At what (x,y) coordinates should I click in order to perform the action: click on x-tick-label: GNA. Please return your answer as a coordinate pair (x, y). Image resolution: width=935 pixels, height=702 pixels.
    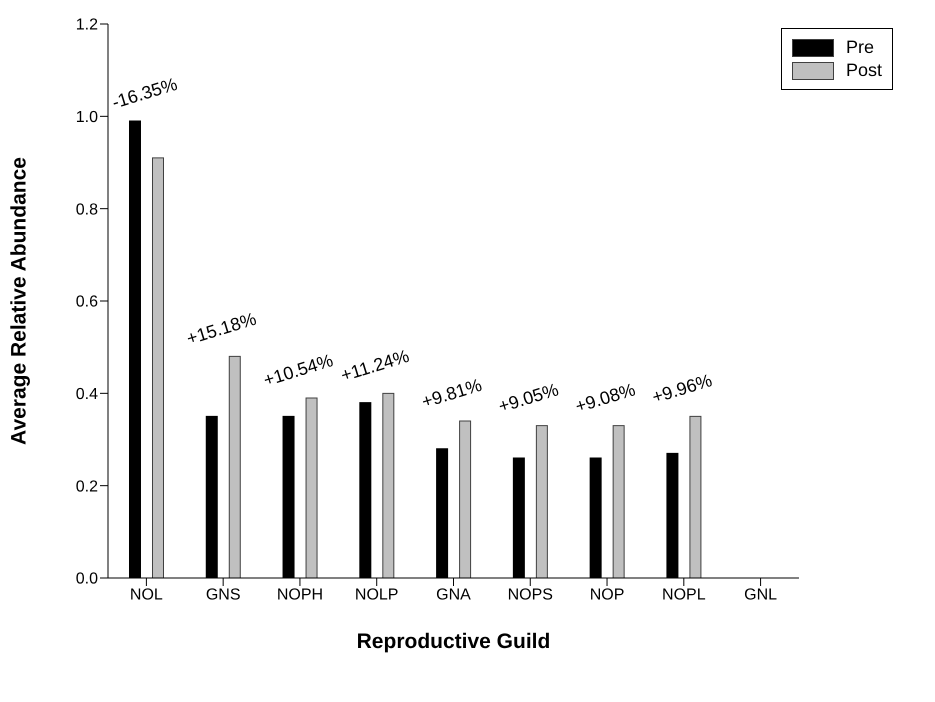
    Looking at the image, I should click on (454, 595).